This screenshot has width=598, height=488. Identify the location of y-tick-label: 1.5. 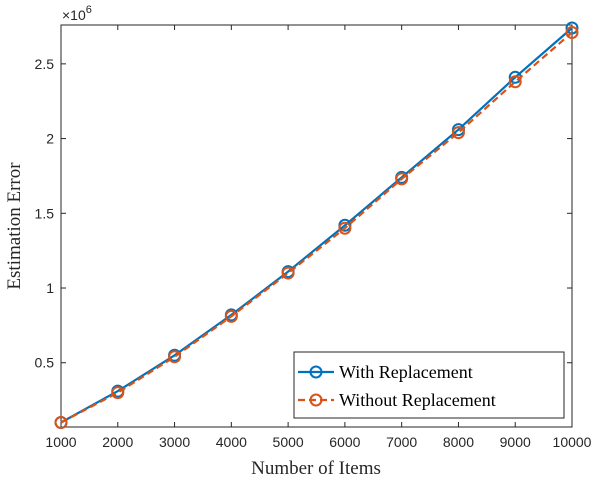
(45, 213).